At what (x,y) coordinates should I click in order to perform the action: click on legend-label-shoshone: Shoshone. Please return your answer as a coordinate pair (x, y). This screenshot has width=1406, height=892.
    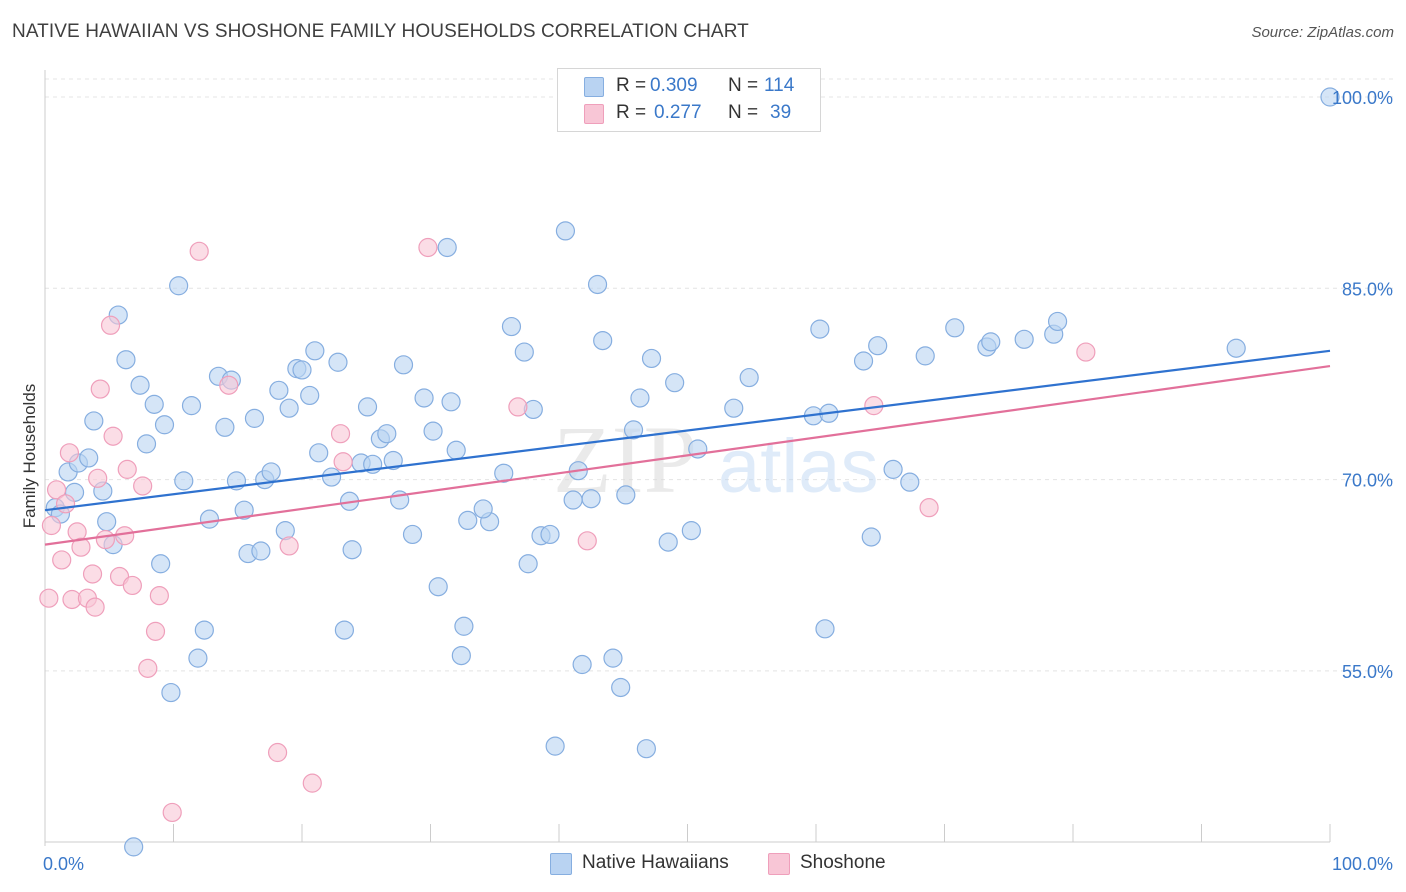
    Looking at the image, I should click on (843, 862).